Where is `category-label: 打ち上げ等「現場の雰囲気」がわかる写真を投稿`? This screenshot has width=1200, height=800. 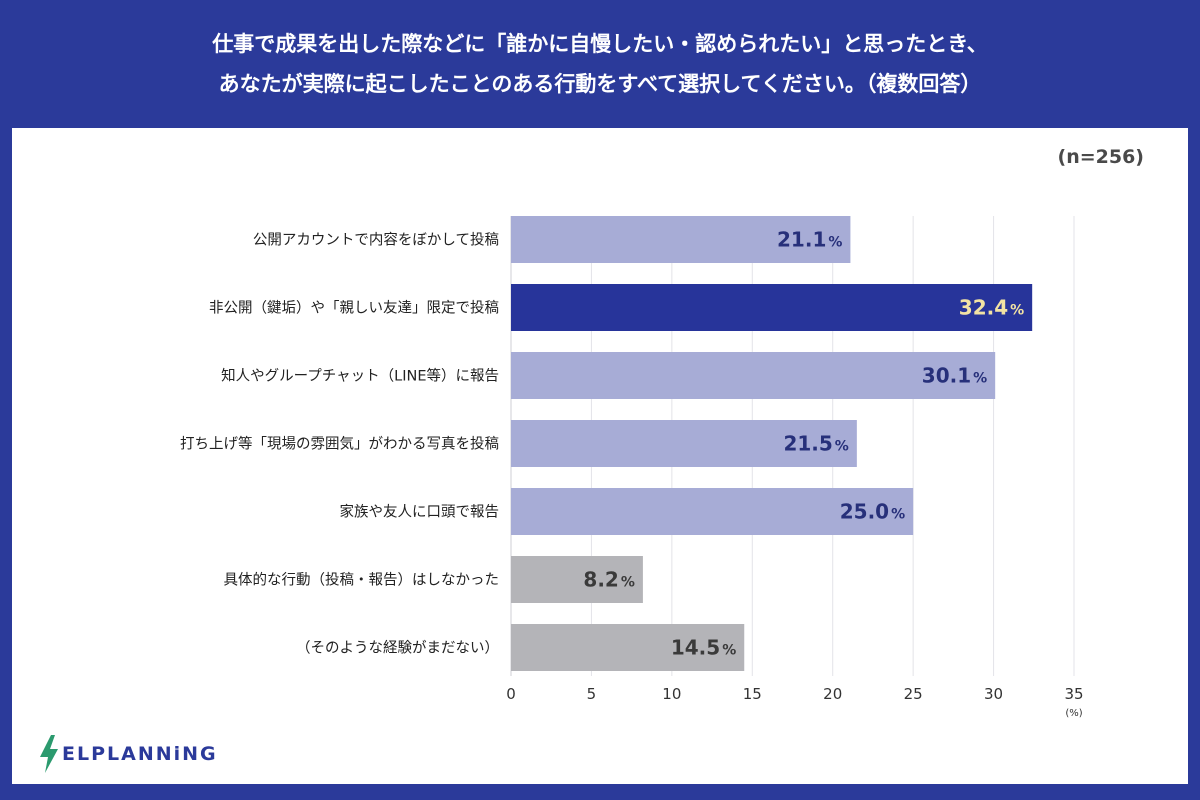
category-label: 打ち上げ等「現場の雰囲気」がわかる写真を投稿 is located at coordinates (339, 444).